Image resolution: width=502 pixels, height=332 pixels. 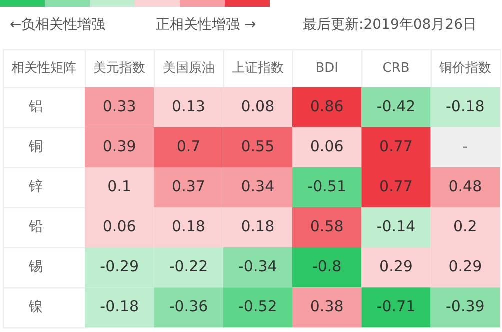 What do you see at coordinates (35, 107) in the screenshot?
I see `y-tick-label: 铝` at bounding box center [35, 107].